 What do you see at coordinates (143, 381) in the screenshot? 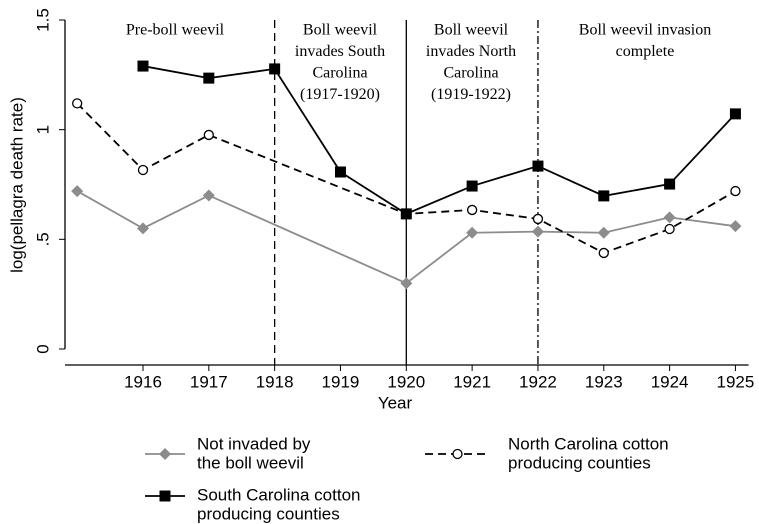
I see `x-tick-label: 1916` at bounding box center [143, 381].